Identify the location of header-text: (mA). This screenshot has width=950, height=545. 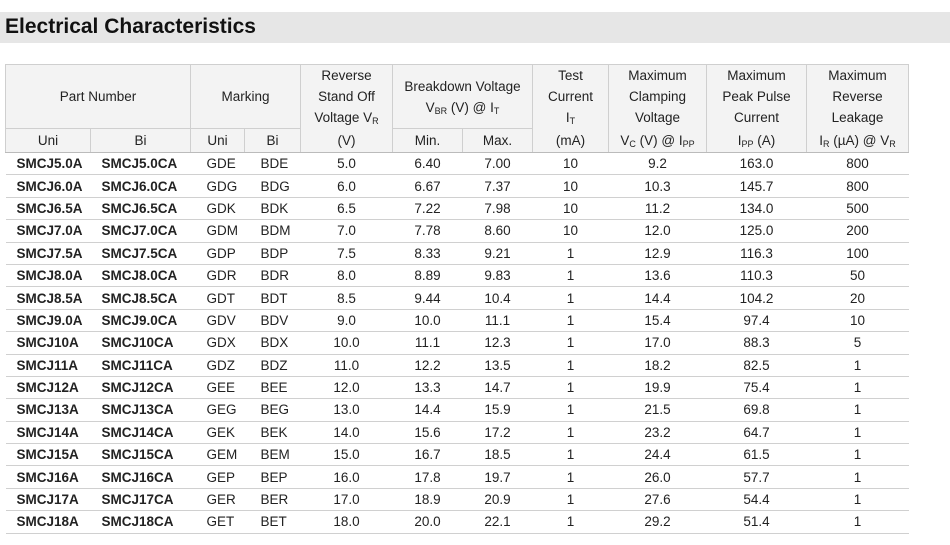
(570, 140).